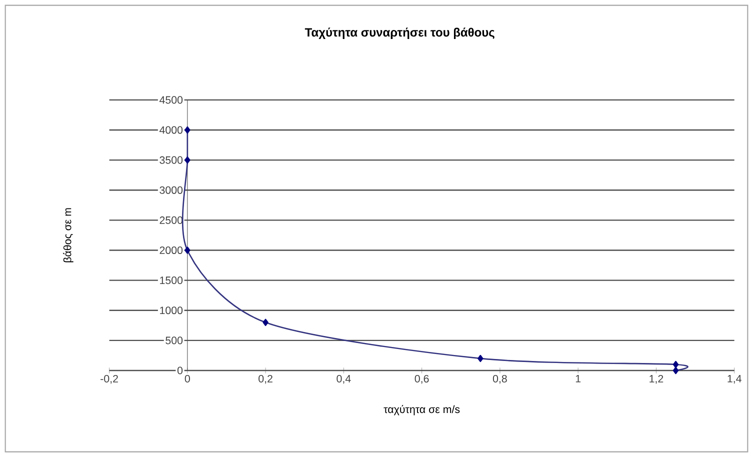 This screenshot has width=753, height=457. What do you see at coordinates (187, 378) in the screenshot?
I see `x-tick-label: 0` at bounding box center [187, 378].